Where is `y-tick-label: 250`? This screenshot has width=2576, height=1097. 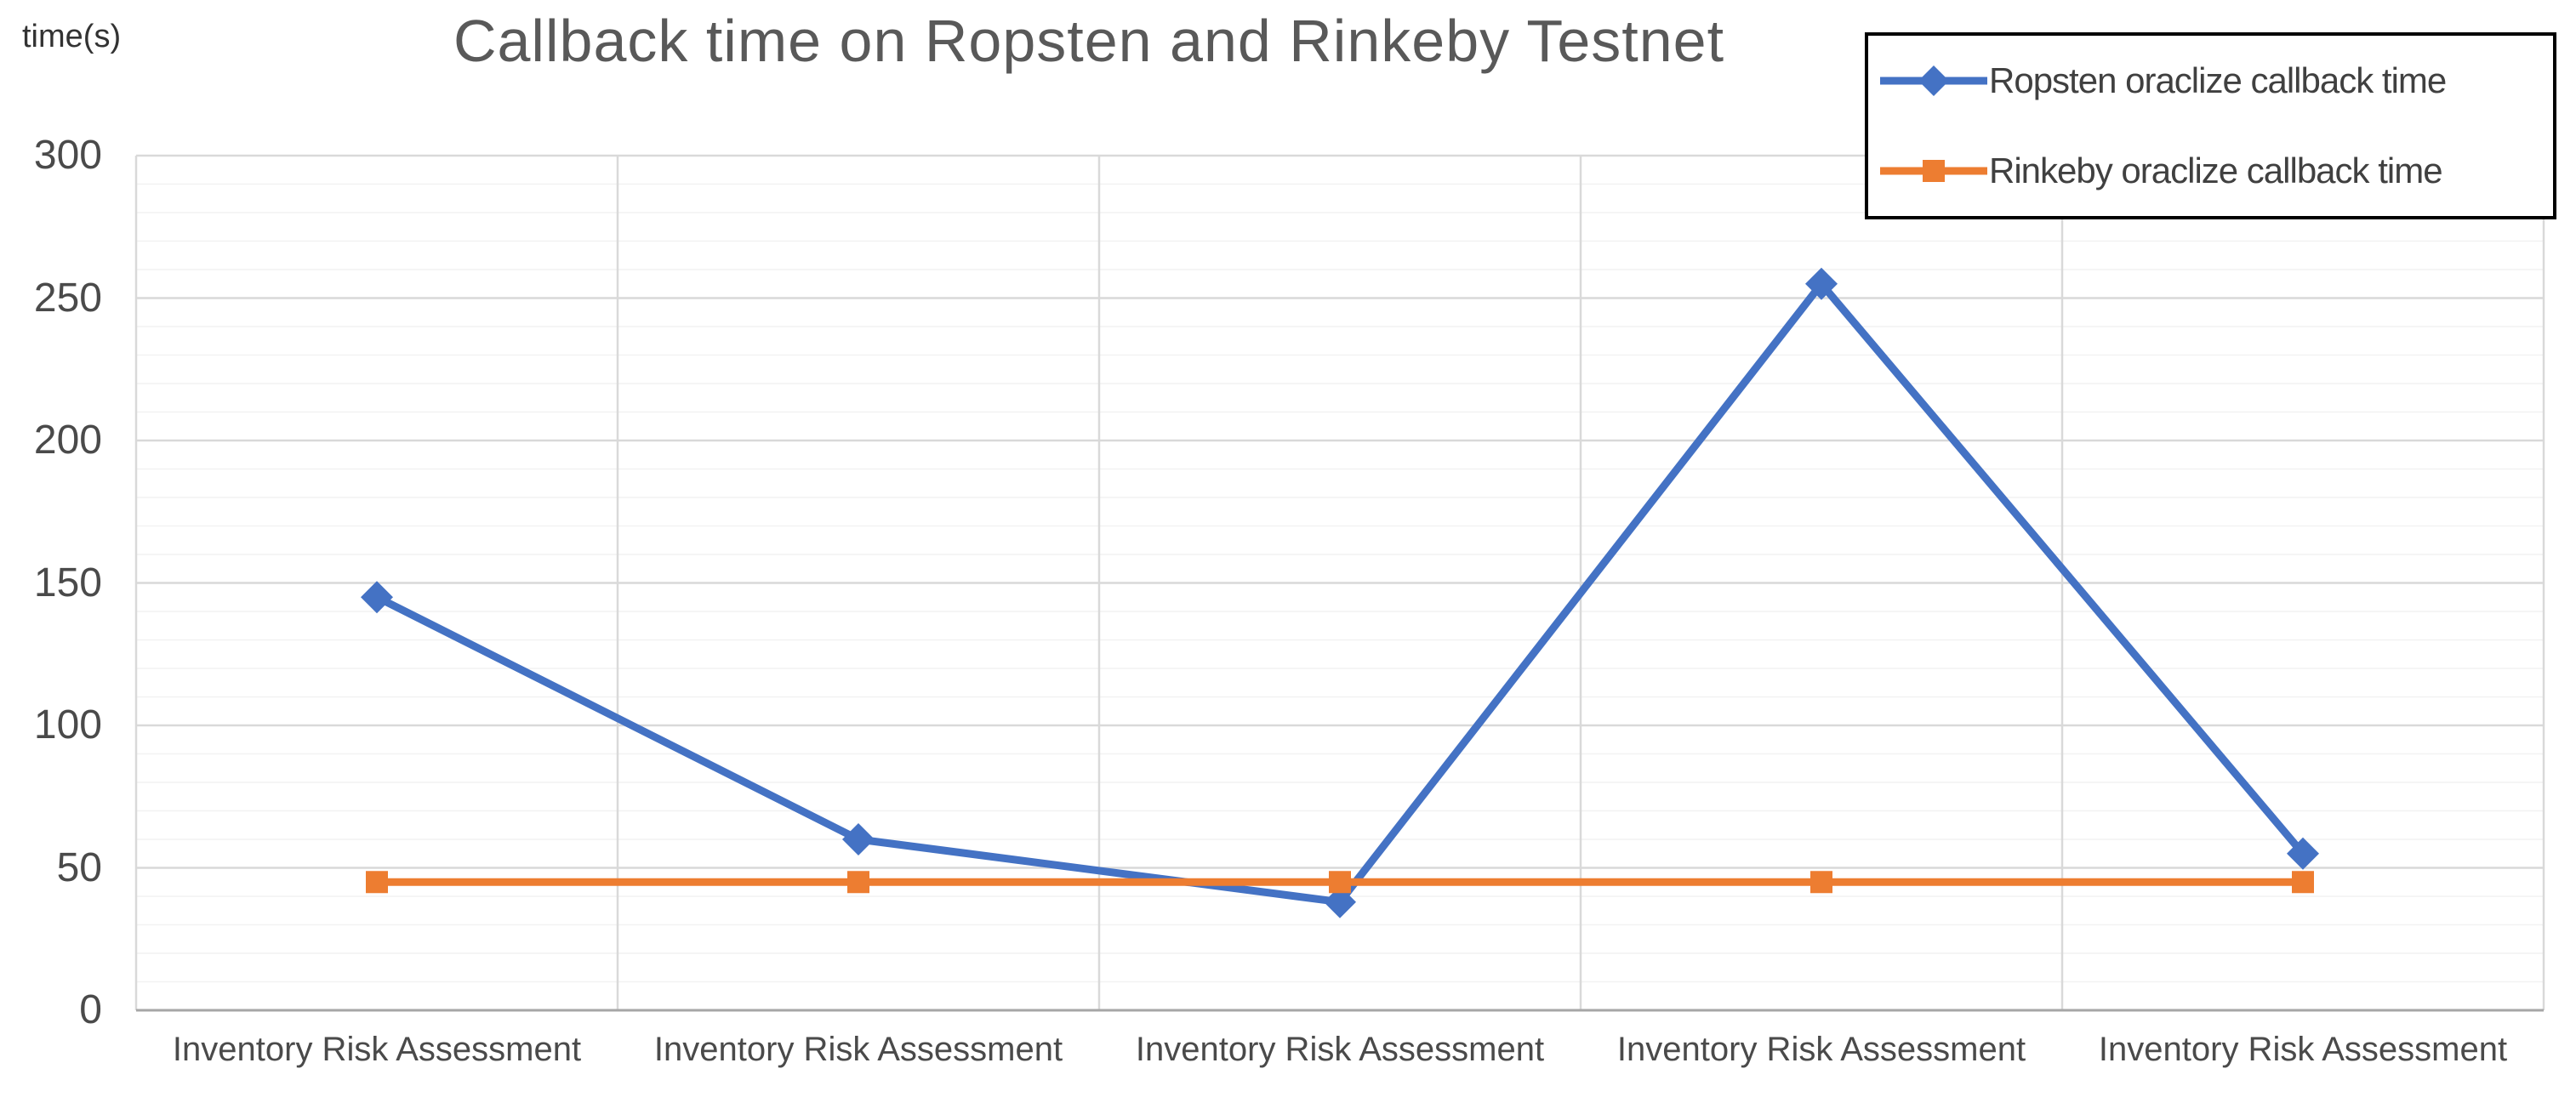
y-tick-label: 250 is located at coordinates (67, 298).